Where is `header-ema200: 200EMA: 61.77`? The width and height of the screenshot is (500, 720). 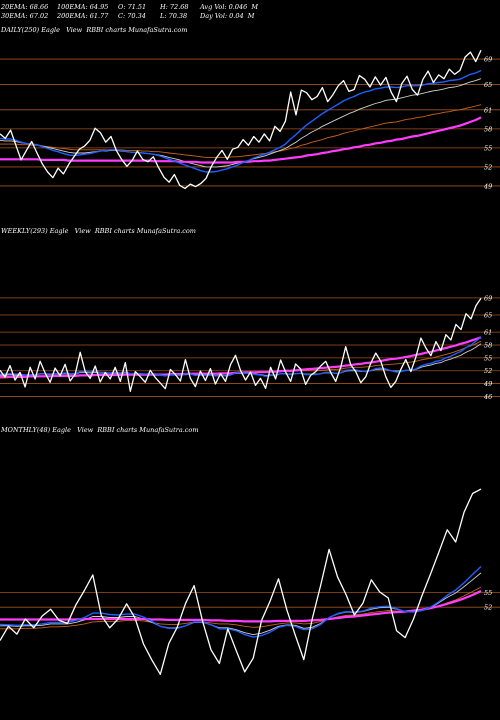 header-ema200: 200EMA: 61.77 is located at coordinates (83, 16).